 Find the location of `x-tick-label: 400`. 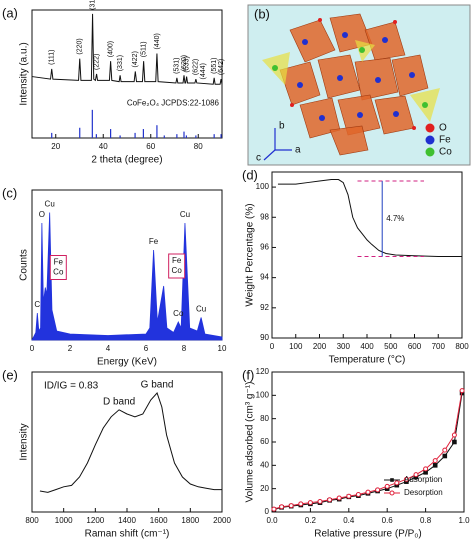

x-tick-label: 400 is located at coordinates (367, 346).